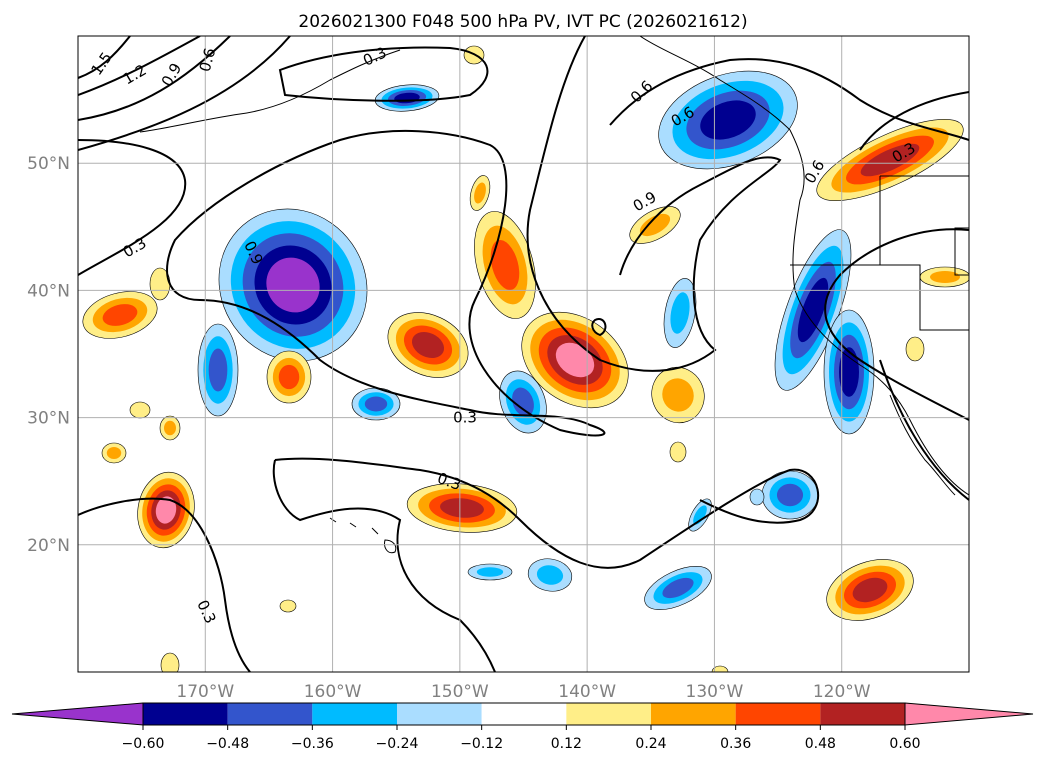 The height and width of the screenshot is (765, 1047). I want to click on colorbar-frame, so click(524, 714).